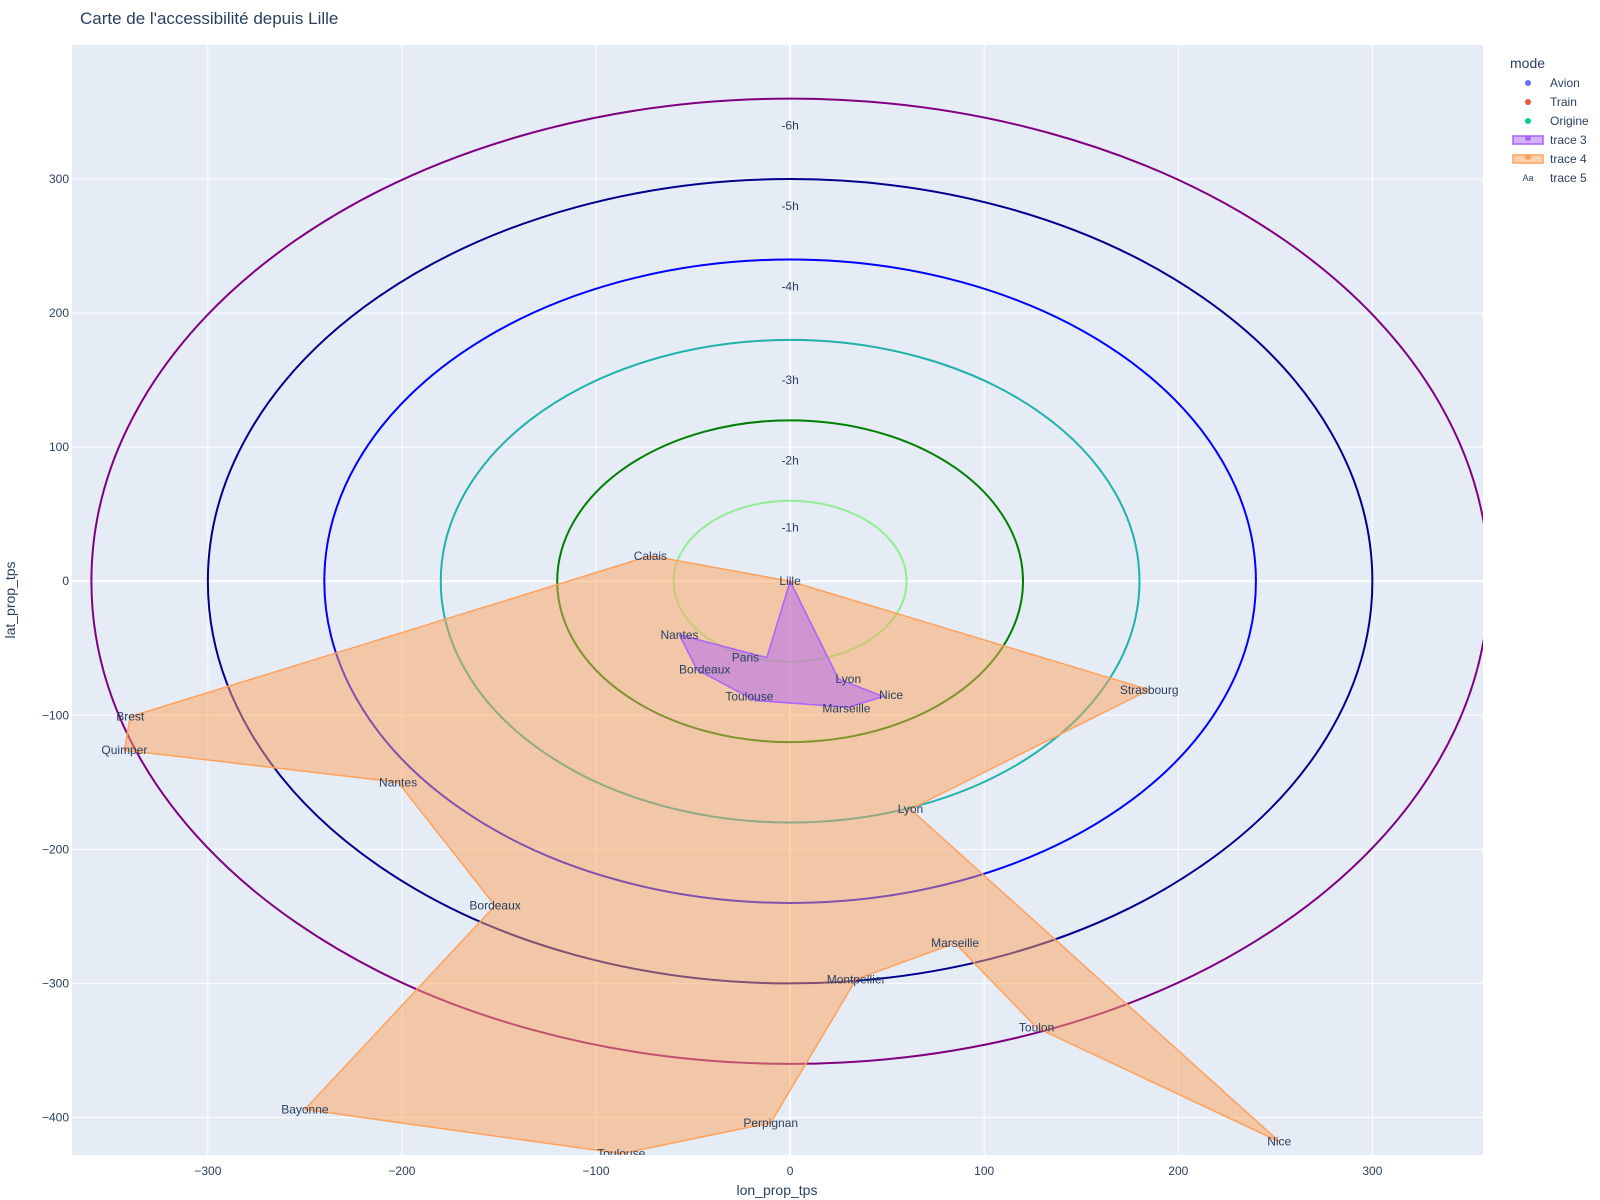 This screenshot has height=1200, width=1600. Describe the element at coordinates (789, 528) in the screenshot. I see `ring-label: -1h` at that location.